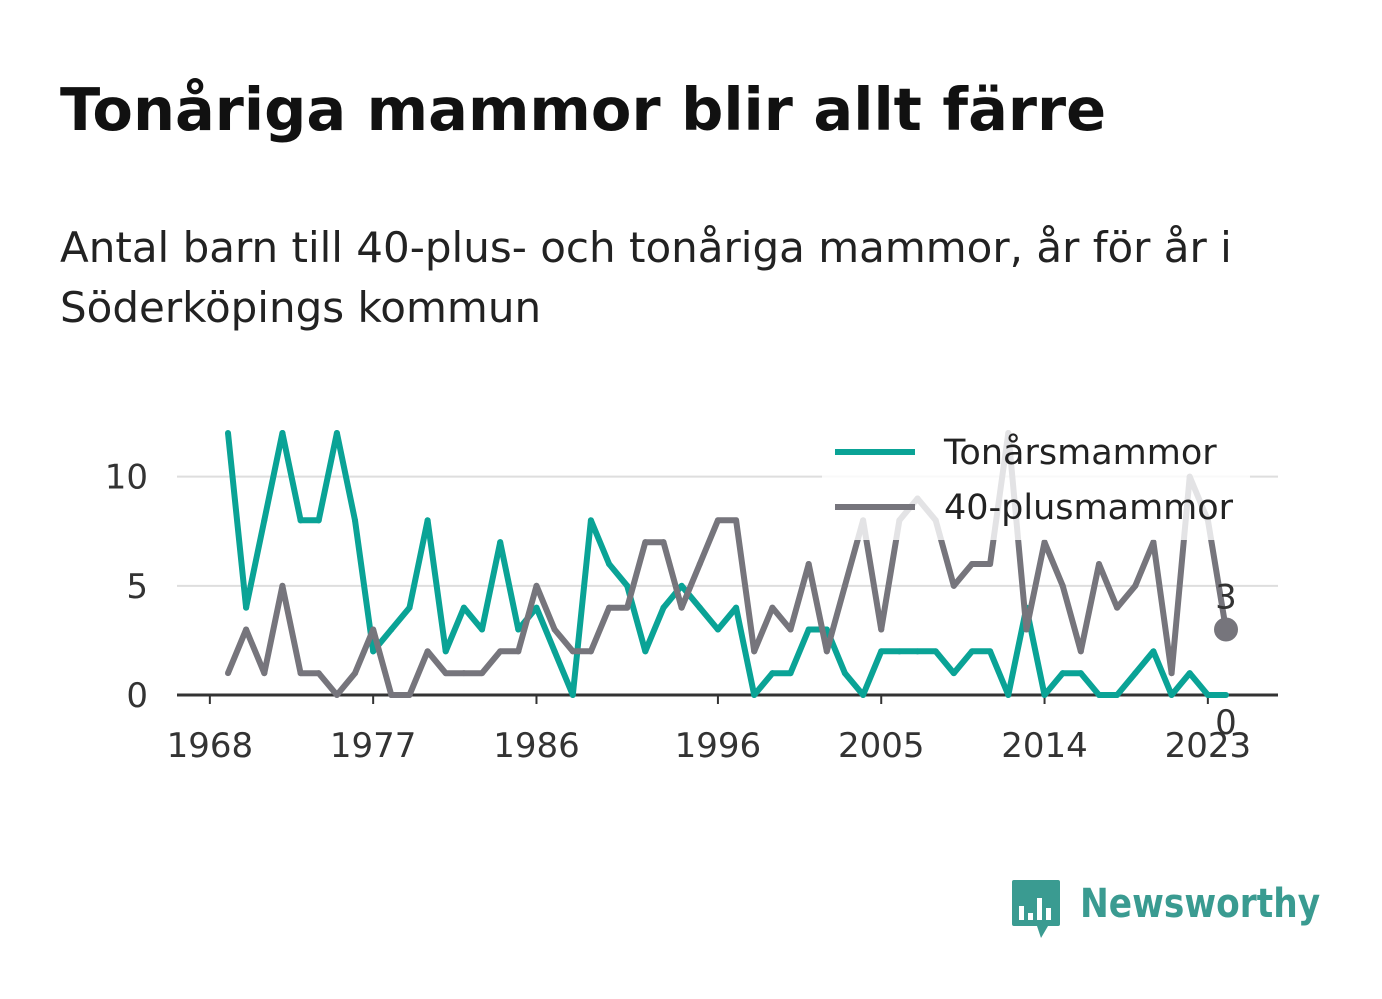  Describe the element at coordinates (1044, 746) in the screenshot. I see `x-tick-label: 2014` at that location.